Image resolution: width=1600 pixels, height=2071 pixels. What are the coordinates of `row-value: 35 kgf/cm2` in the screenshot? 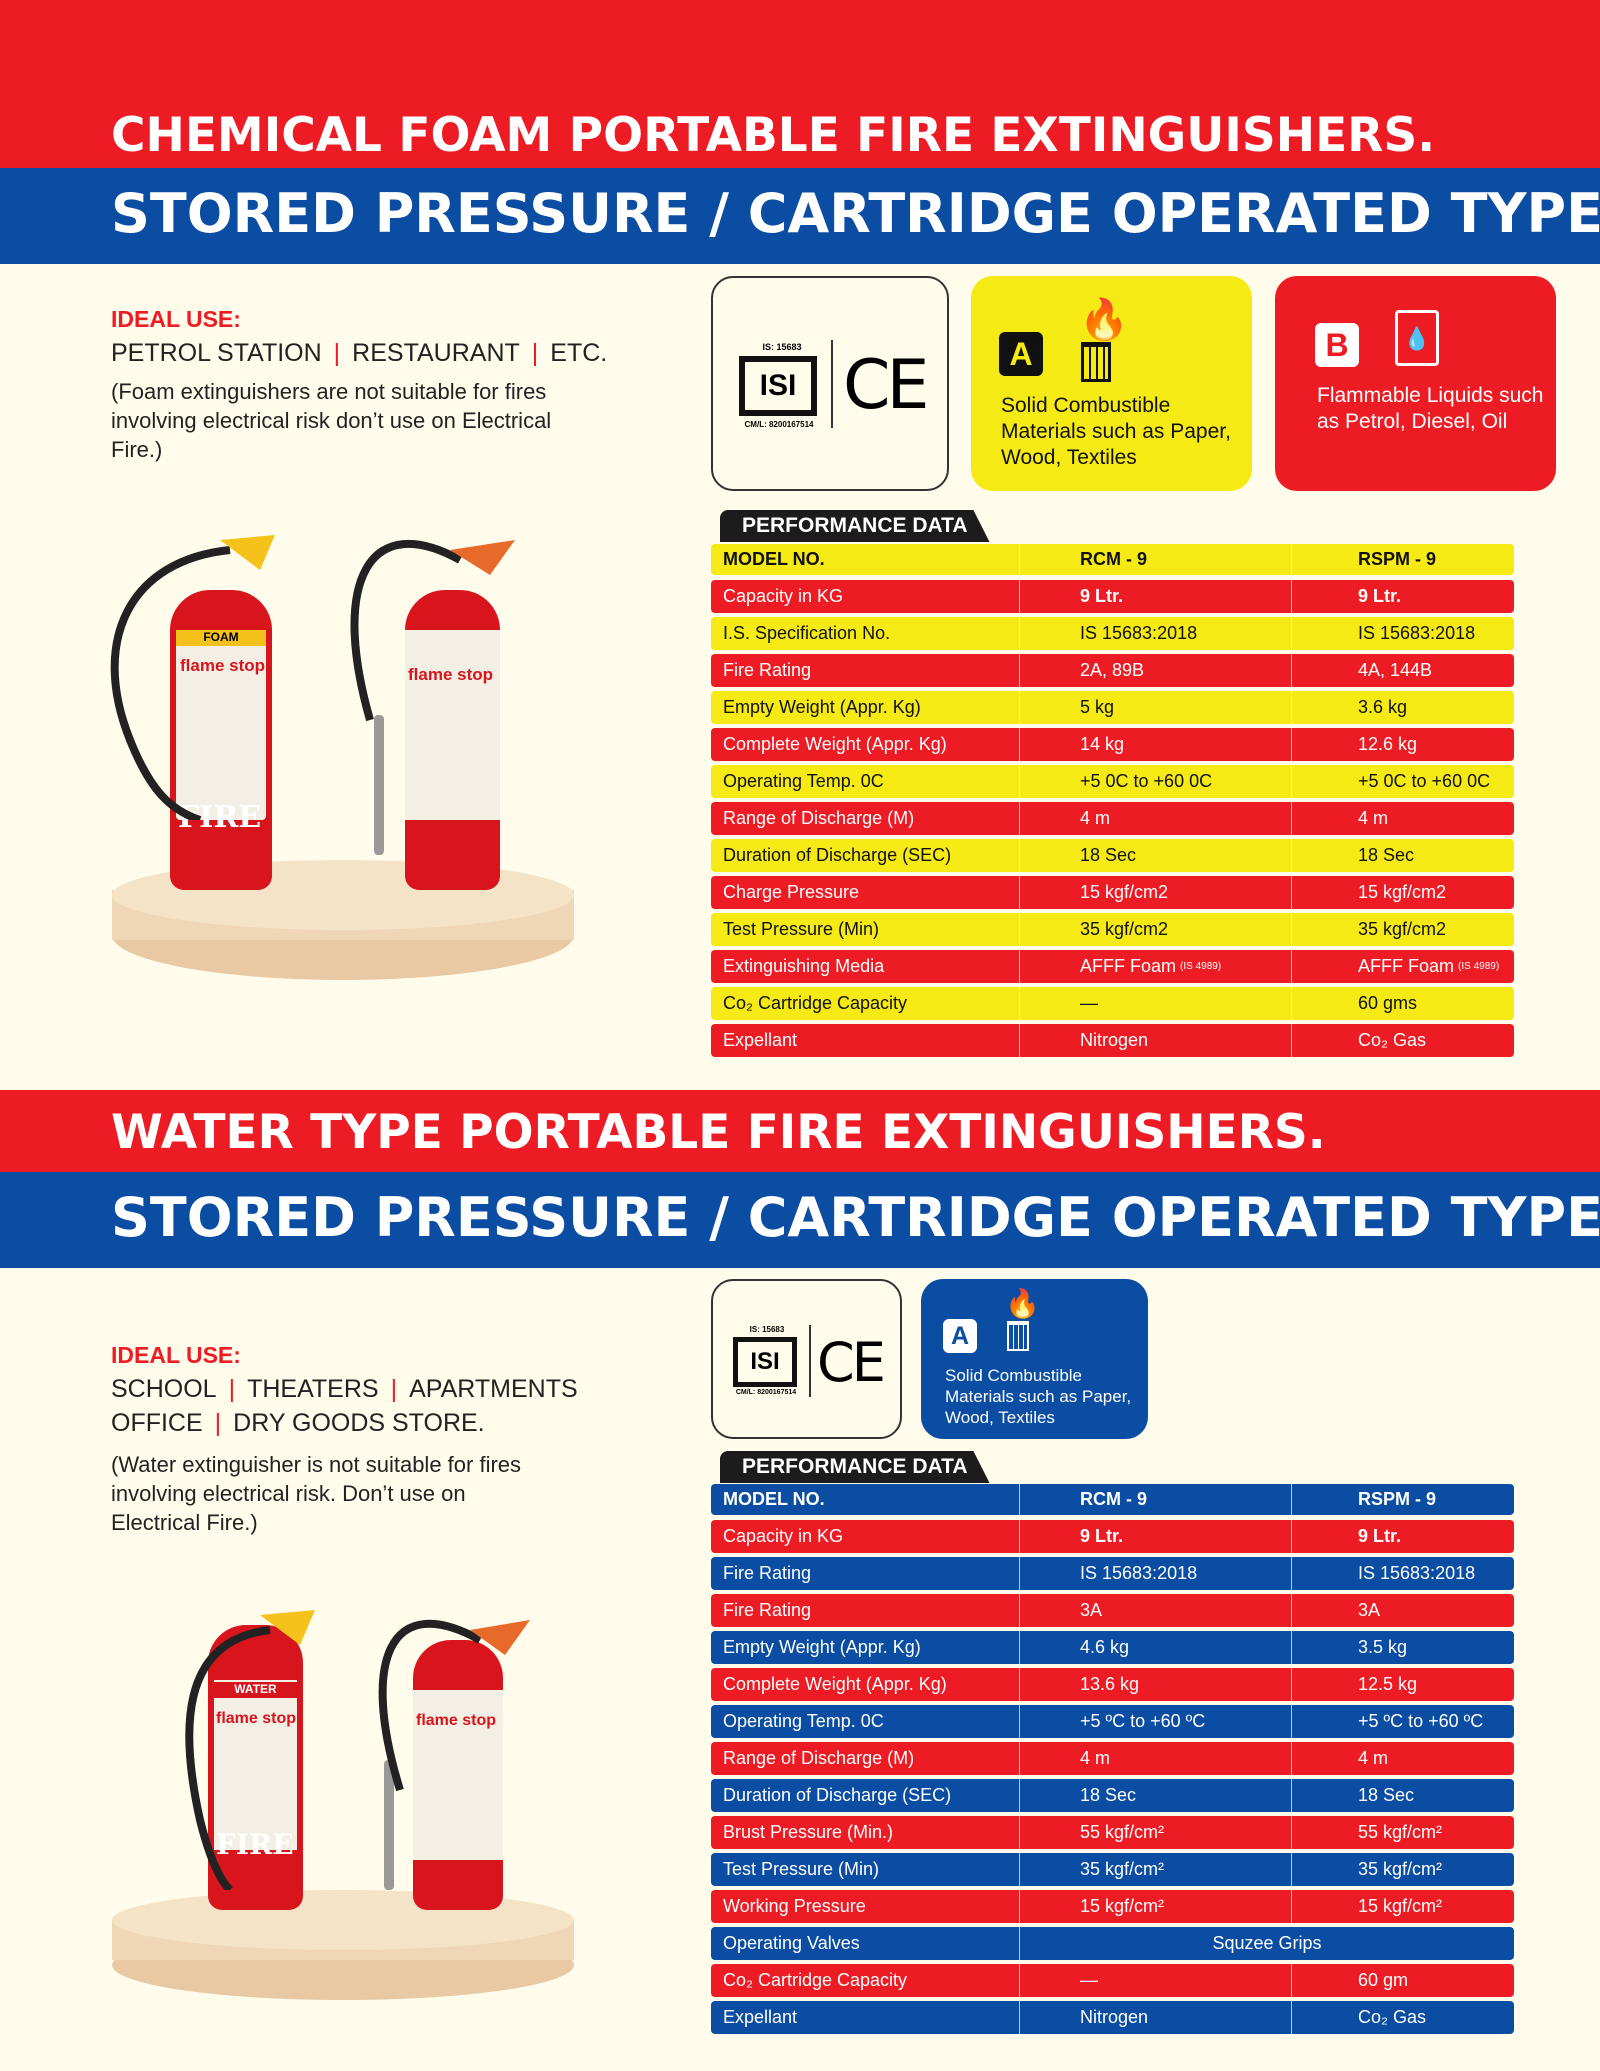 It's located at (1156, 929).